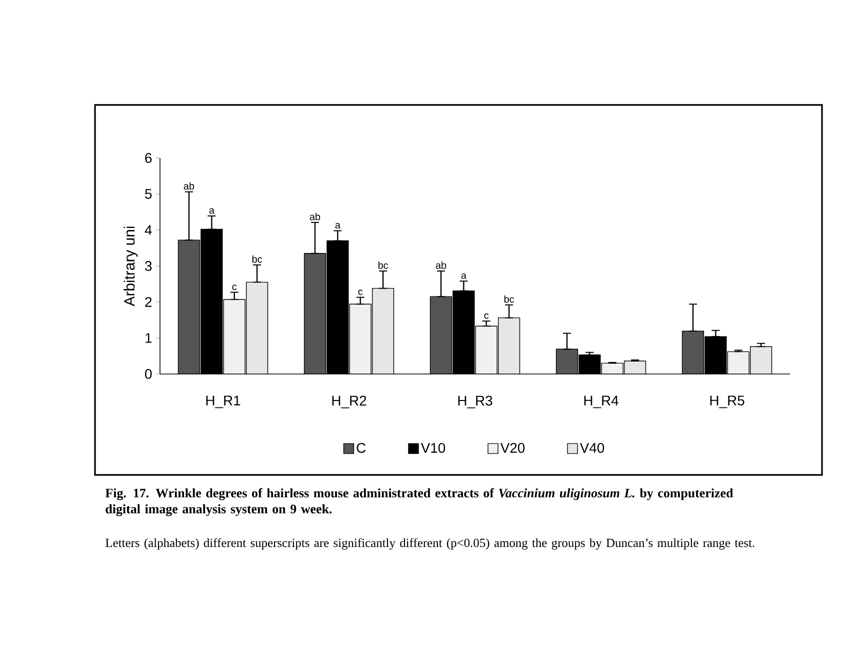 Image resolution: width=858 pixels, height=650 pixels. Describe the element at coordinates (727, 402) in the screenshot. I see `x-tick-label: H_R5` at that location.